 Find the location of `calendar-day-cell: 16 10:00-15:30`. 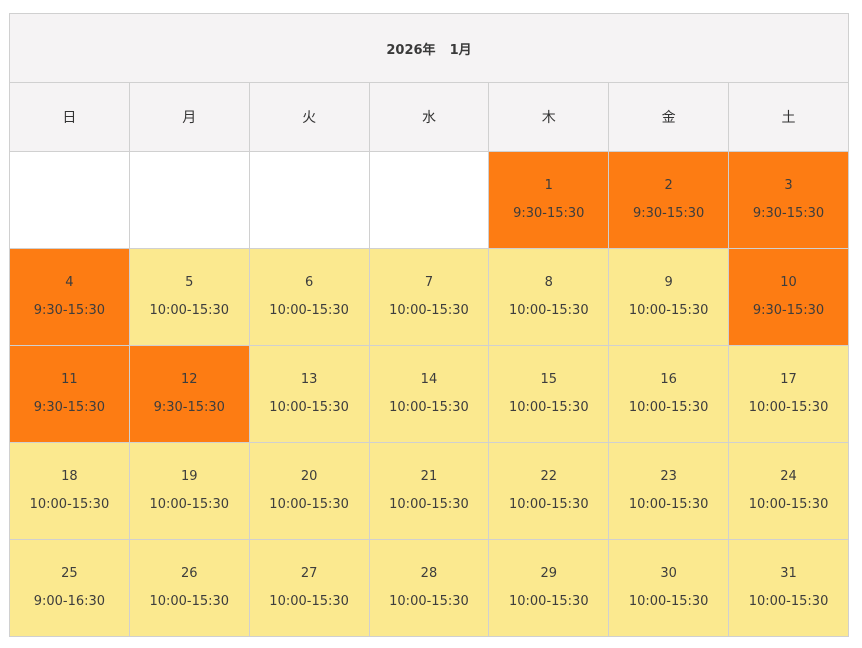

calendar-day-cell: 16 10:00-15:30 is located at coordinates (669, 394).